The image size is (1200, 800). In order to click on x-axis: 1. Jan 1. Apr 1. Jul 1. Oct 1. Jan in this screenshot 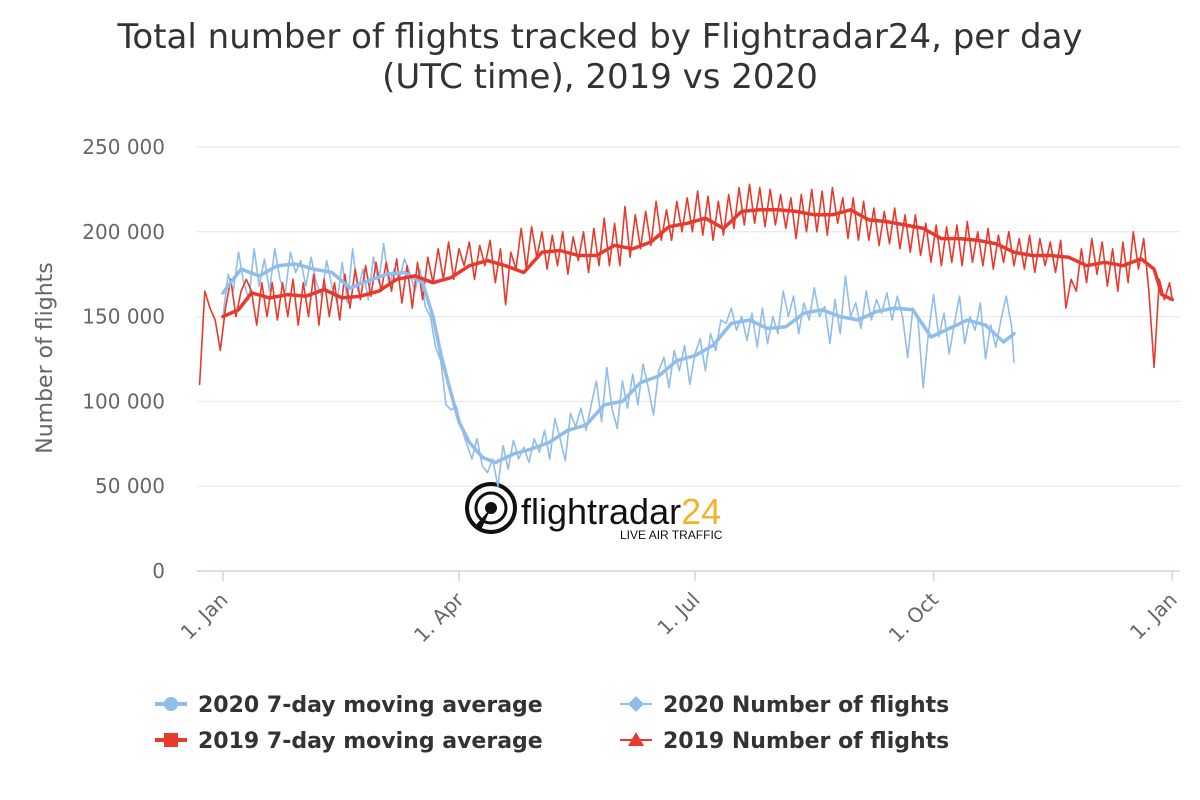, I will do `click(679, 608)`.